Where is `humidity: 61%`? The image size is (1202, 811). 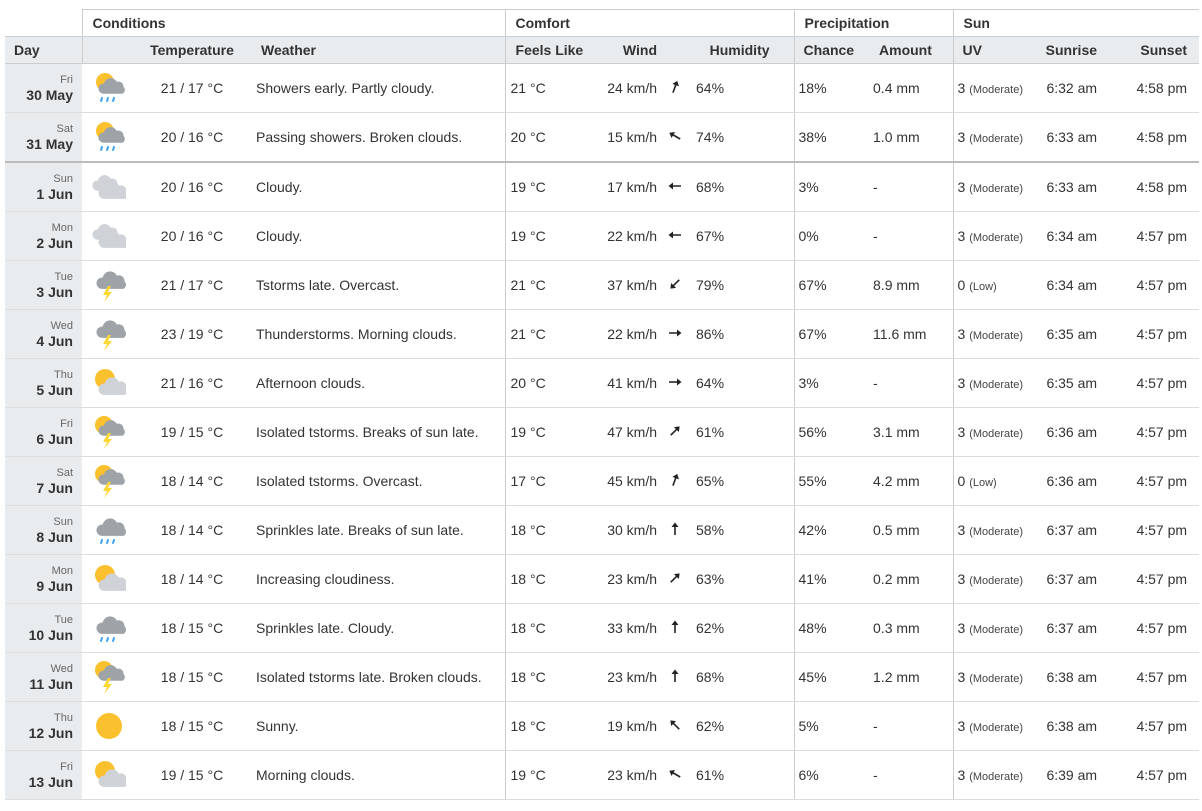
humidity: 61% is located at coordinates (744, 775).